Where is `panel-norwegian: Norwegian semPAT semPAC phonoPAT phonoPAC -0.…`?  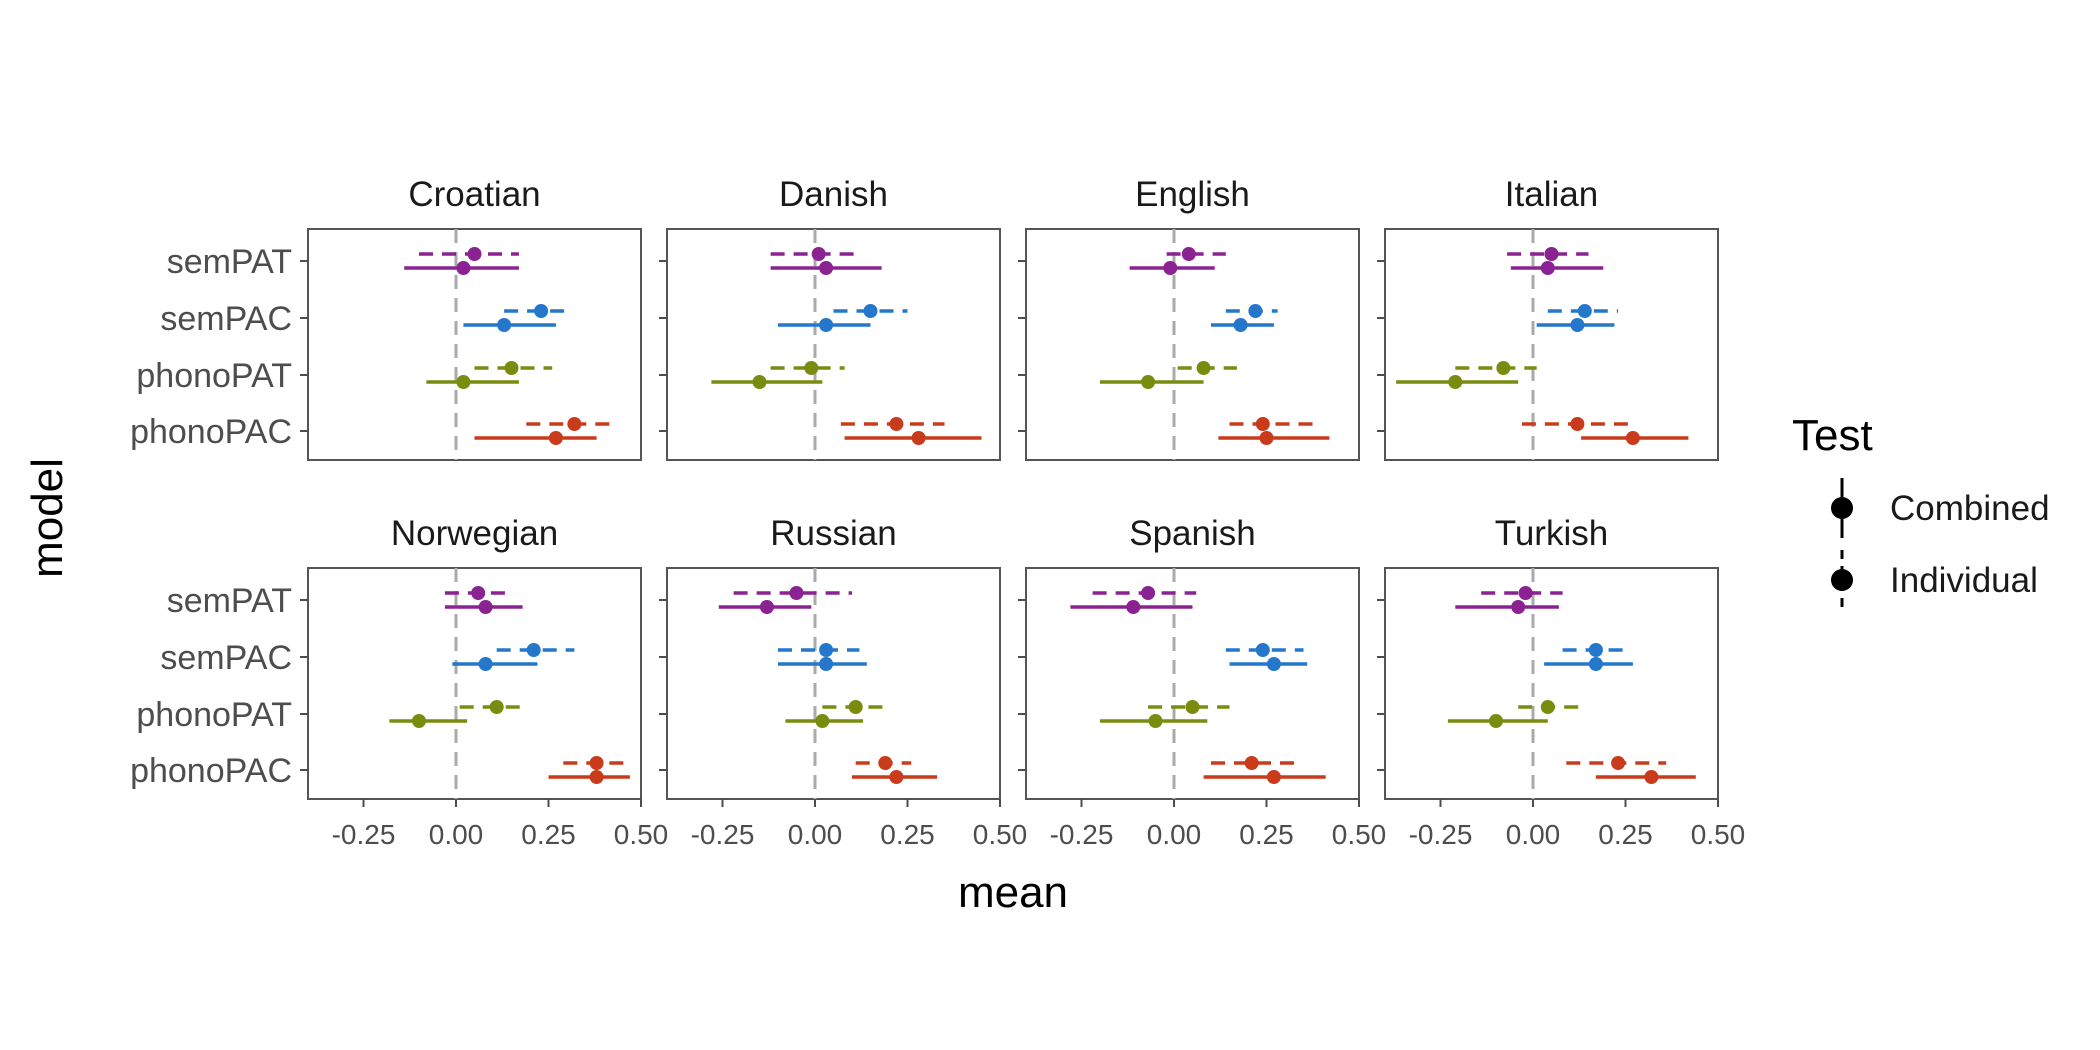 panel-norwegian: Norwegian semPAT semPAC phonoPAT phonoPAC -0.… is located at coordinates (399, 682).